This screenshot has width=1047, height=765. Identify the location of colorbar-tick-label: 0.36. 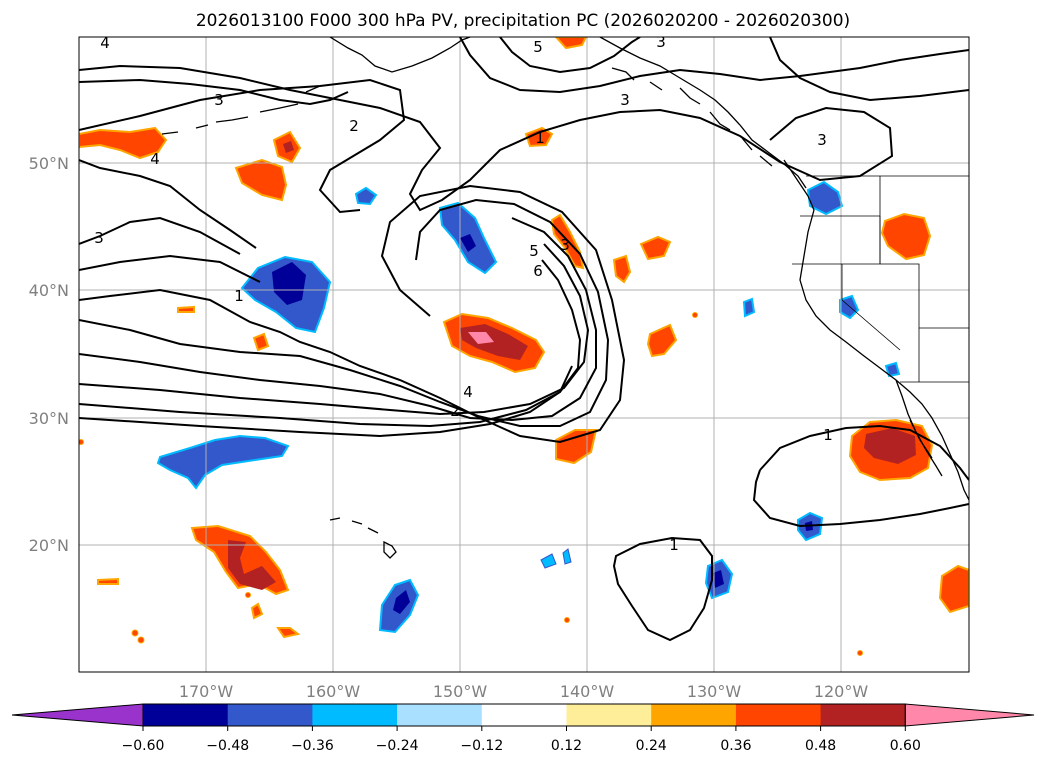
(735, 746).